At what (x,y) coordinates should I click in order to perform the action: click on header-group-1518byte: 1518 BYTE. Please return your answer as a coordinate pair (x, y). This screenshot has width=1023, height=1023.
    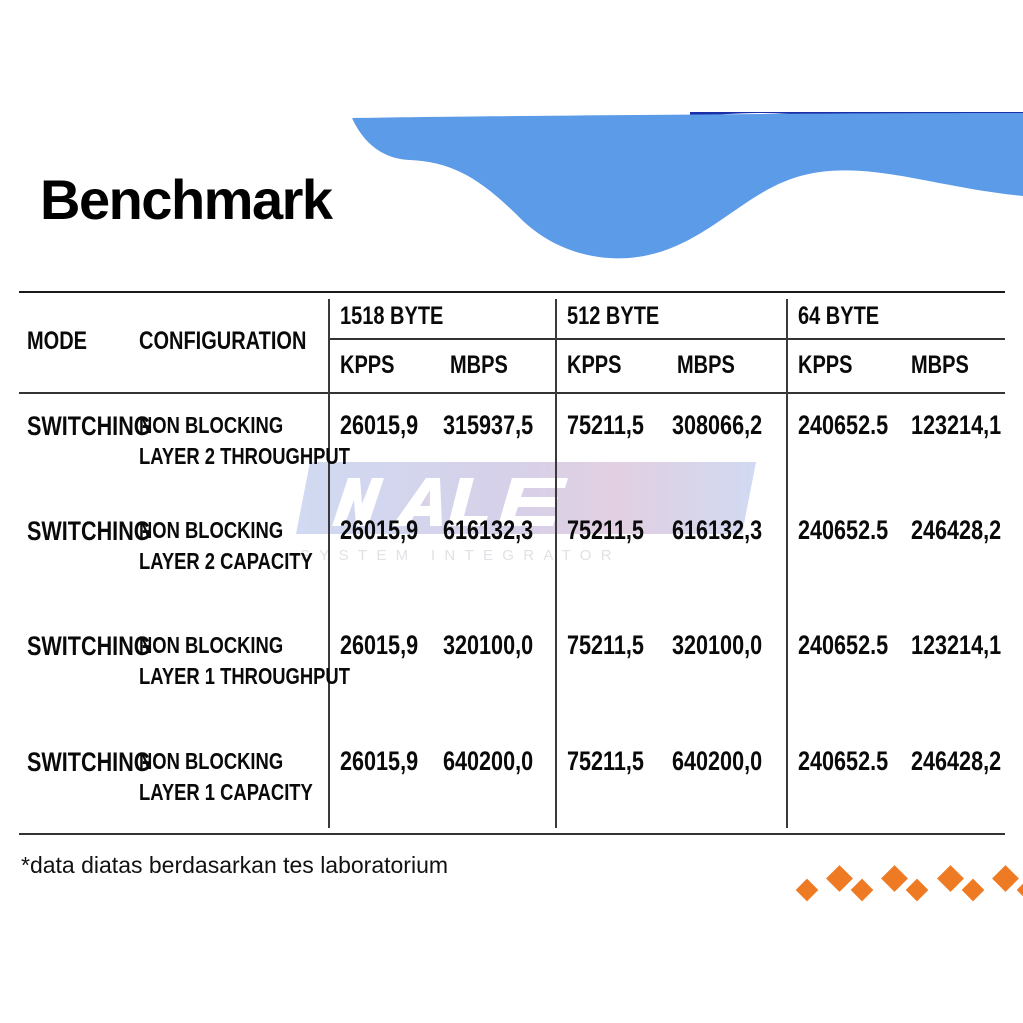
    Looking at the image, I should click on (392, 316).